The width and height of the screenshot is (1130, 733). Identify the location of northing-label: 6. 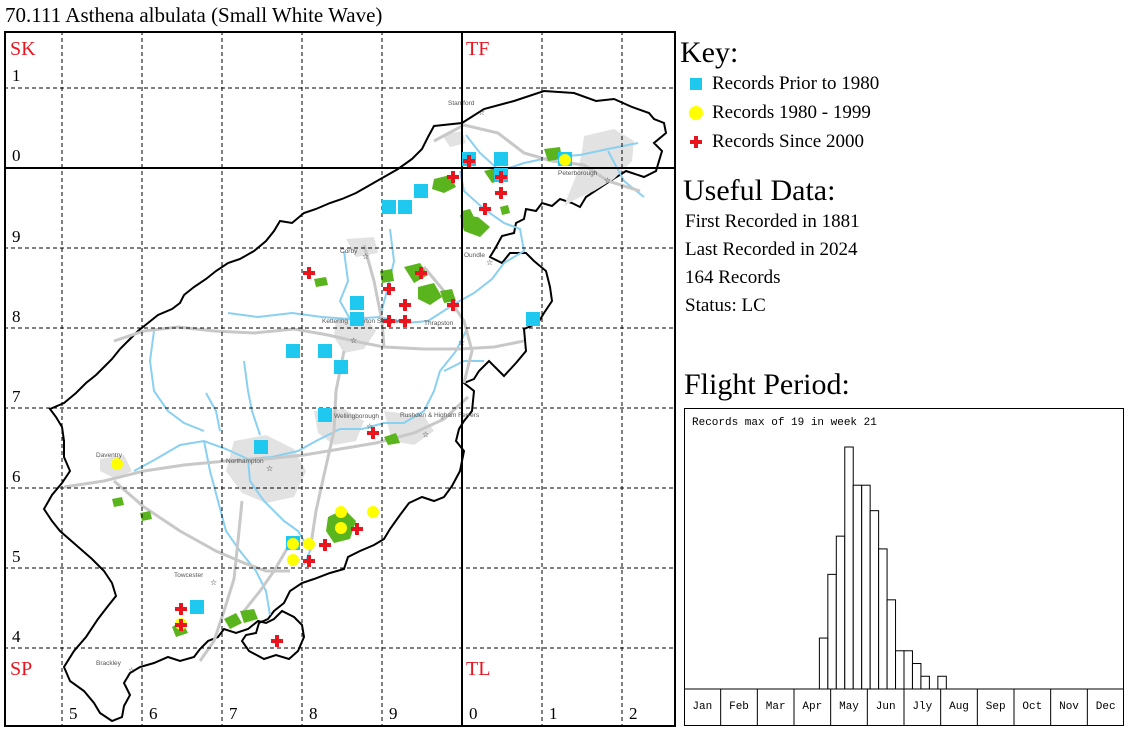
(16, 476).